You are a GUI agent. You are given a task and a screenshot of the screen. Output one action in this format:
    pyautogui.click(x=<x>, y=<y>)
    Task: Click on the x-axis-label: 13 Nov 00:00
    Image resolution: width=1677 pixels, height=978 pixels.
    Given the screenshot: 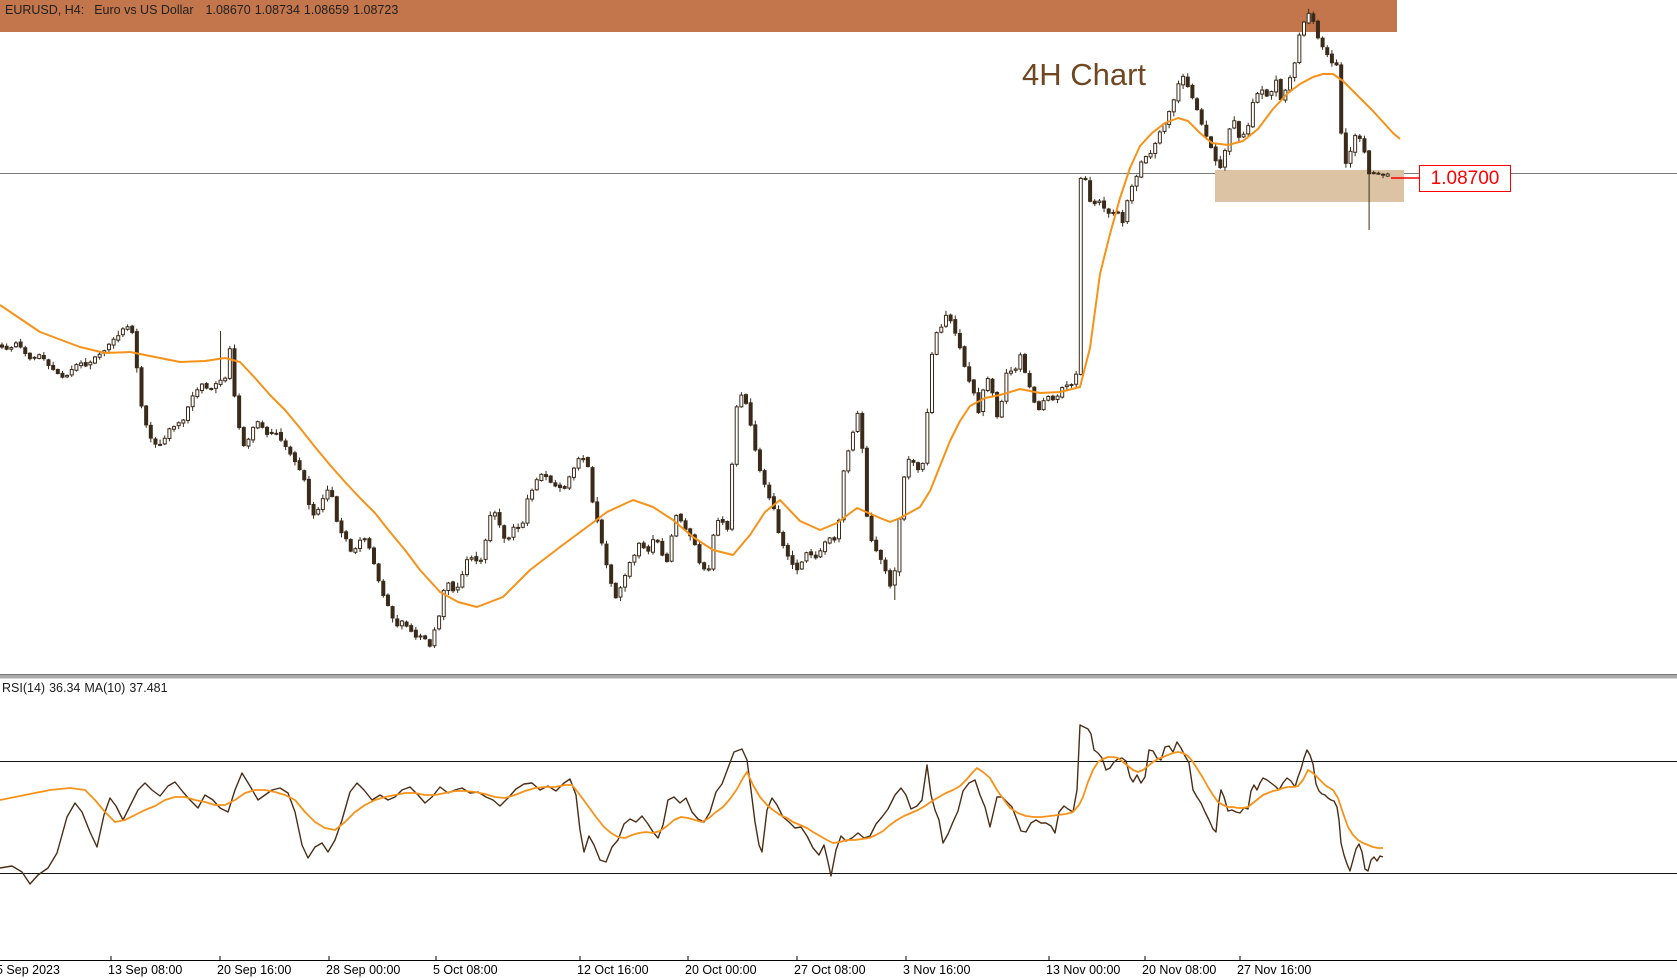 What is the action you would take?
    pyautogui.click(x=1083, y=970)
    